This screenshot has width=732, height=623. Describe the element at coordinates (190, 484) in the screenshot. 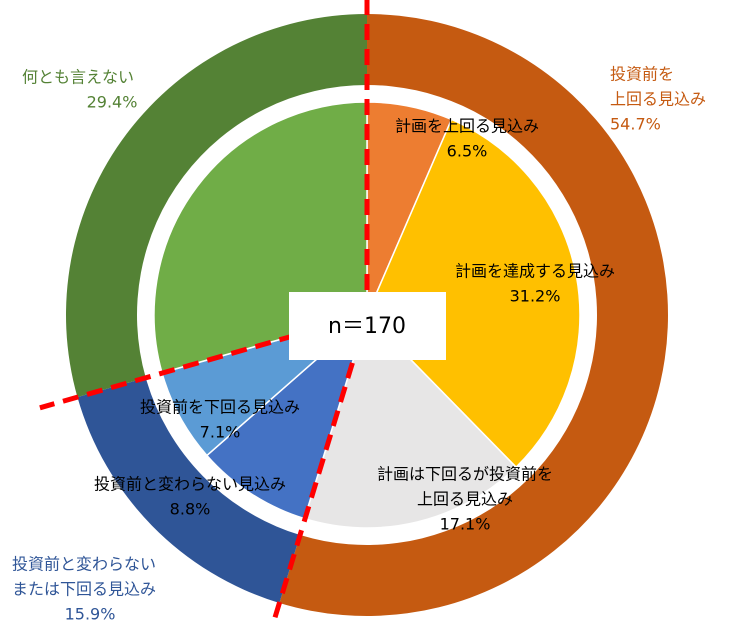

I see `inner-label: 投資前と変わらない見込み` at that location.